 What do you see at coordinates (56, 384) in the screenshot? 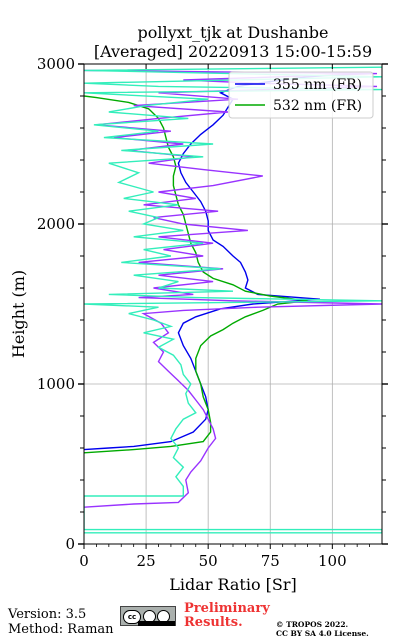
I see `y-tick-label: 1000` at bounding box center [56, 384].